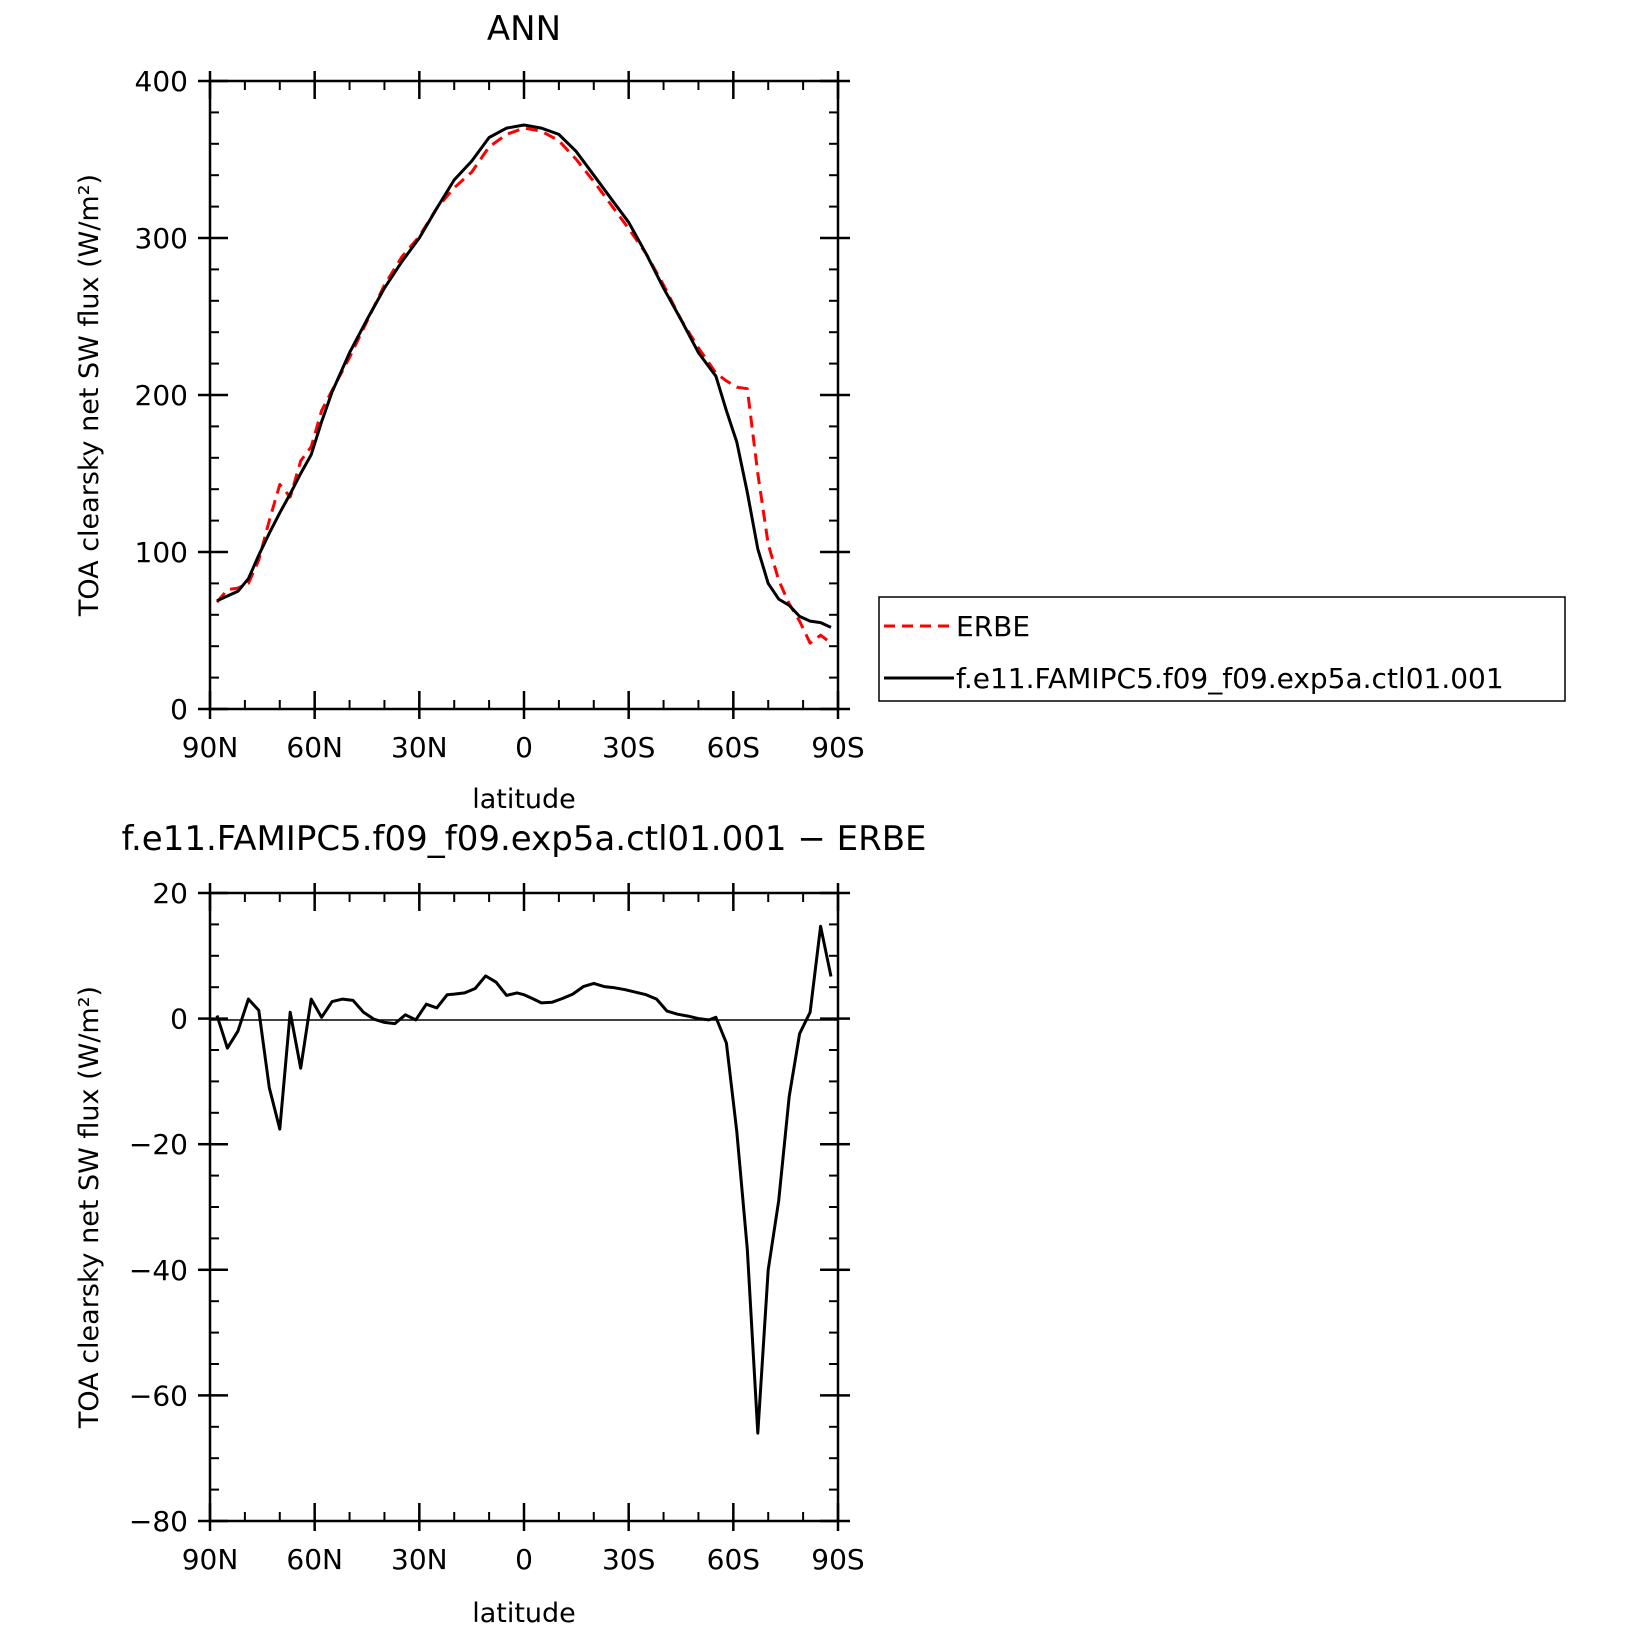 This screenshot has width=1627, height=1630. Describe the element at coordinates (210, 1559) in the screenshot. I see `bot-x-tick-label: 90N` at that location.